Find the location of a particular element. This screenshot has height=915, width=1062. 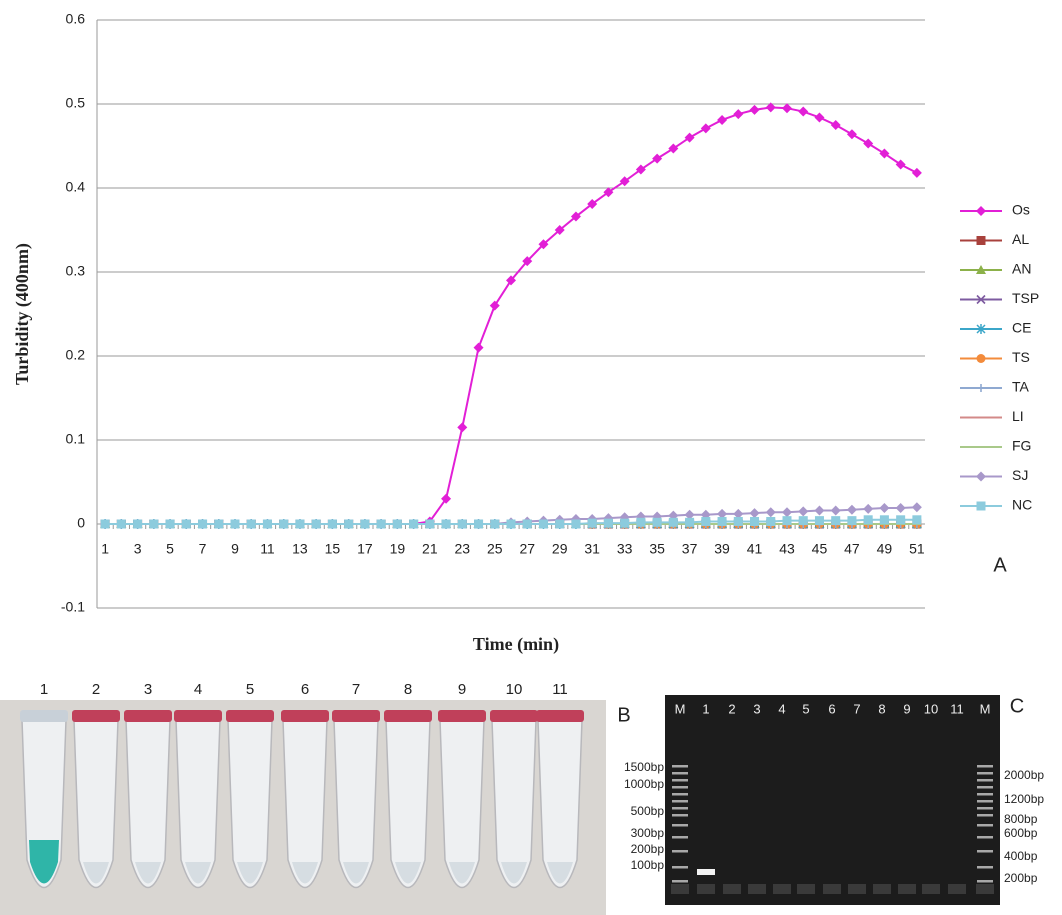

x-tick-label: 29 is located at coordinates (560, 549).